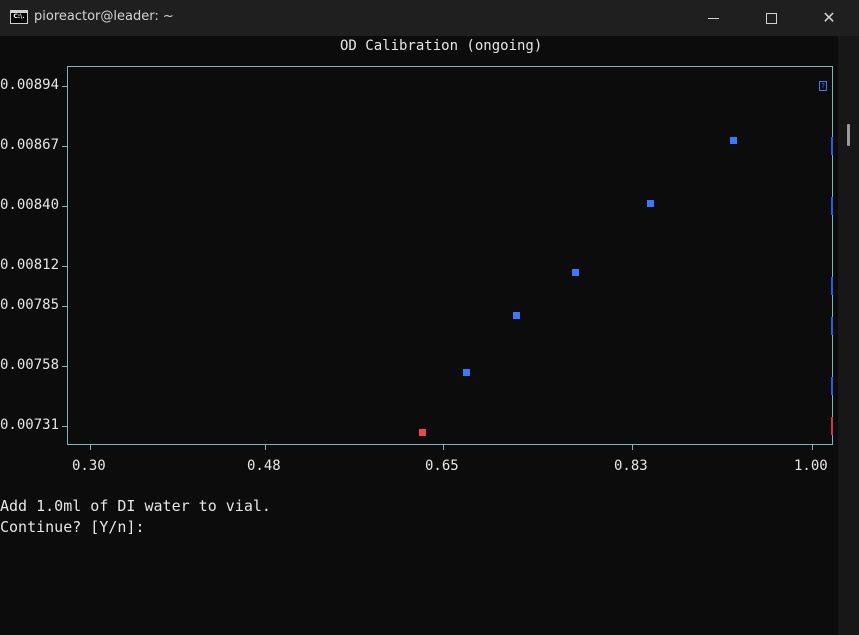 The width and height of the screenshot is (859, 635). What do you see at coordinates (429, 18) in the screenshot?
I see `window-titlebar: C:\. pioreactor@leader: ~ ✕` at bounding box center [429, 18].